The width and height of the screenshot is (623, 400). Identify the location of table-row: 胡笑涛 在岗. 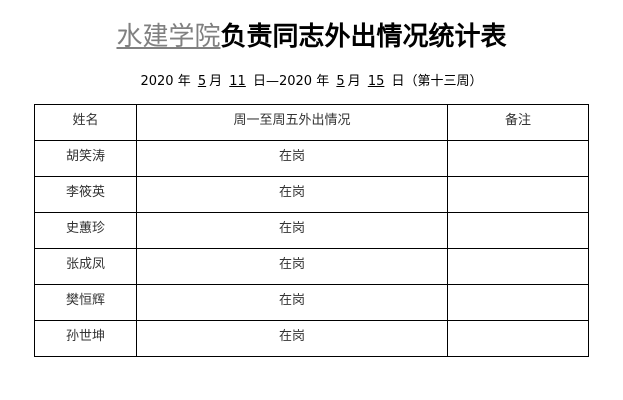
(311, 158).